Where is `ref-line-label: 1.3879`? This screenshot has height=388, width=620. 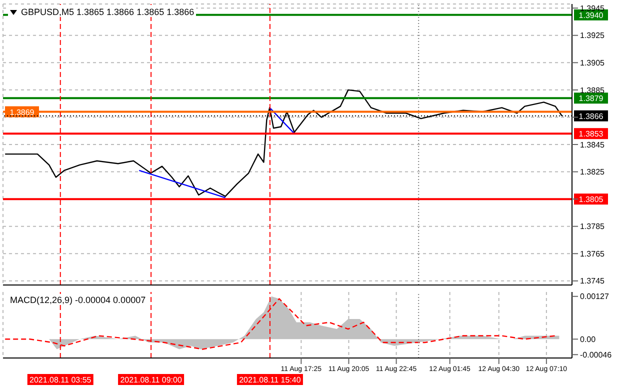 ref-line-label: 1.3879 is located at coordinates (591, 99).